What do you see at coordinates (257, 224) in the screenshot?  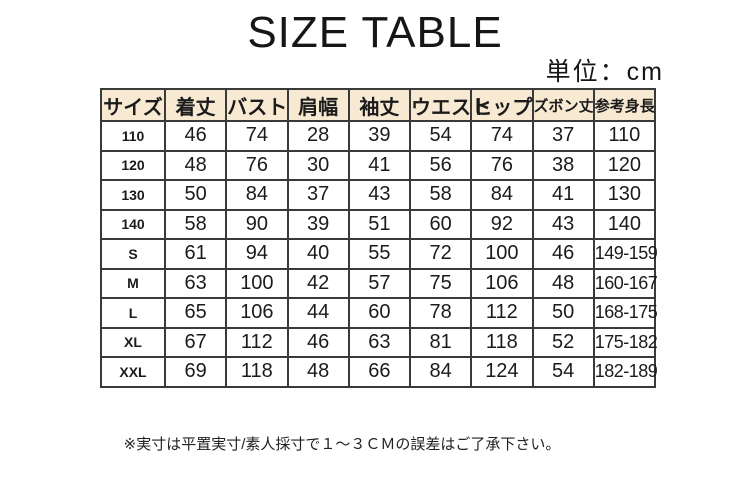 I see `data-cell: 90` at bounding box center [257, 224].